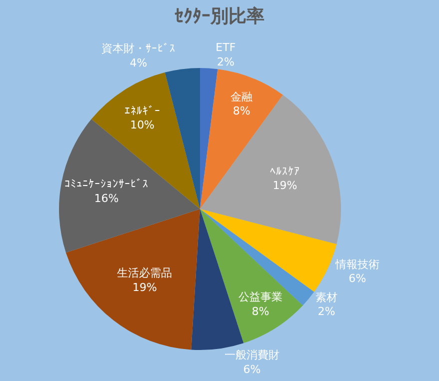 The height and width of the screenshot is (381, 439). I want to click on slice-label: 素材, so click(326, 297).